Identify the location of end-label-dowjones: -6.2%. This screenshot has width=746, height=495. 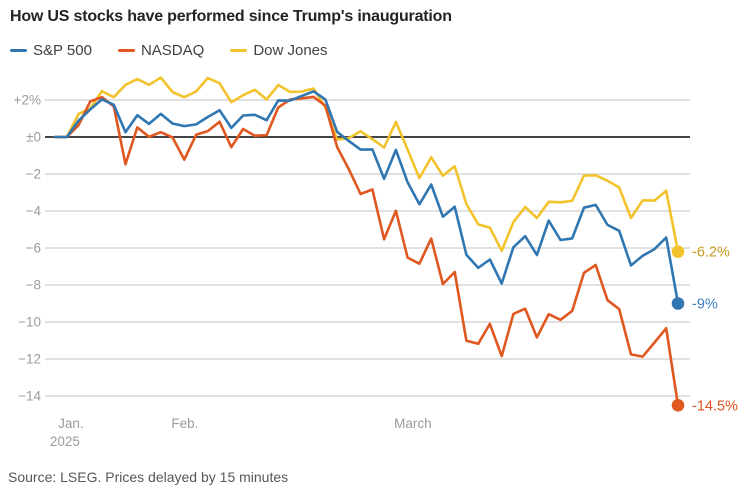
(711, 253).